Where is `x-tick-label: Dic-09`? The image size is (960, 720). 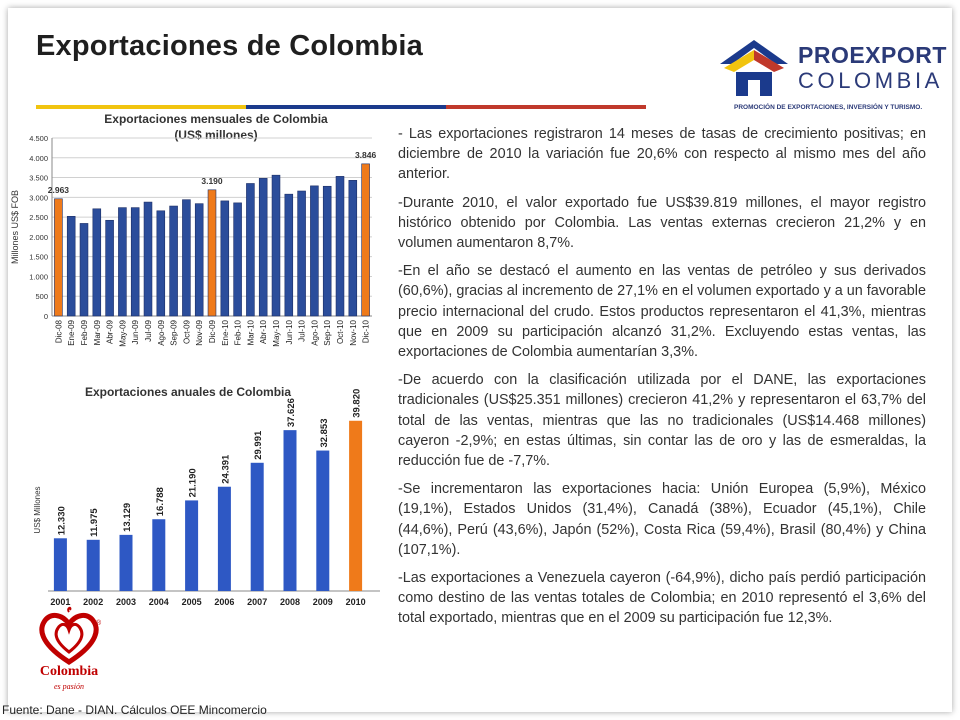
x-tick-label: Dic-09 is located at coordinates (212, 331).